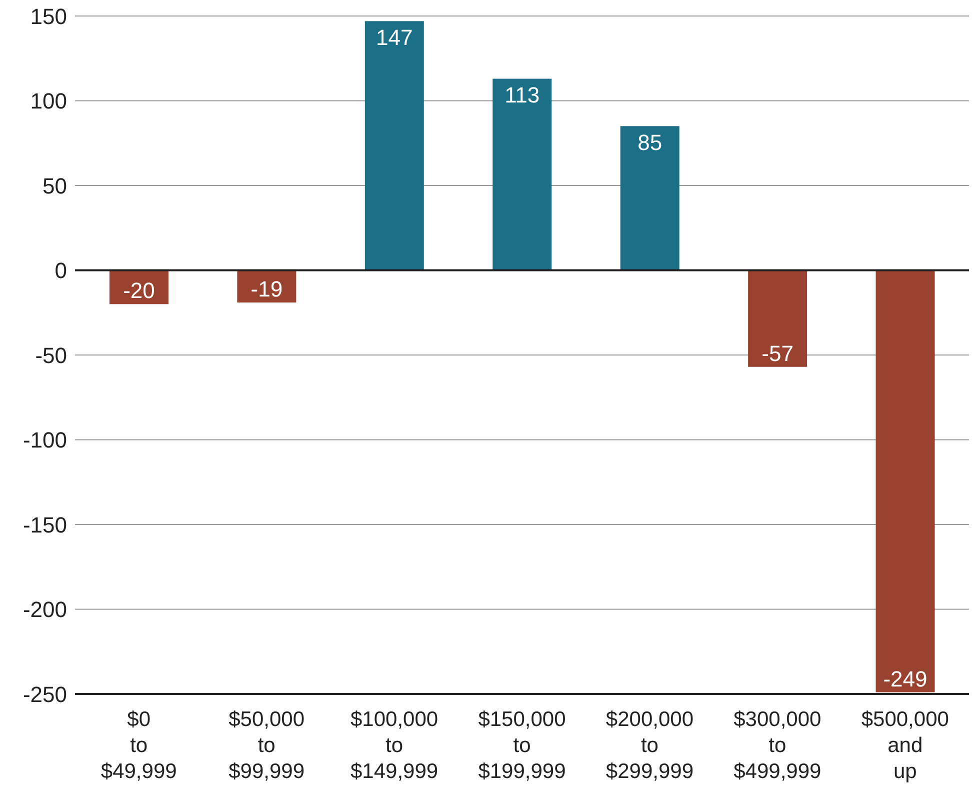 The image size is (977, 792). What do you see at coordinates (266, 745) in the screenshot?
I see `x-tick-label: $50,000 to $99,999` at bounding box center [266, 745].